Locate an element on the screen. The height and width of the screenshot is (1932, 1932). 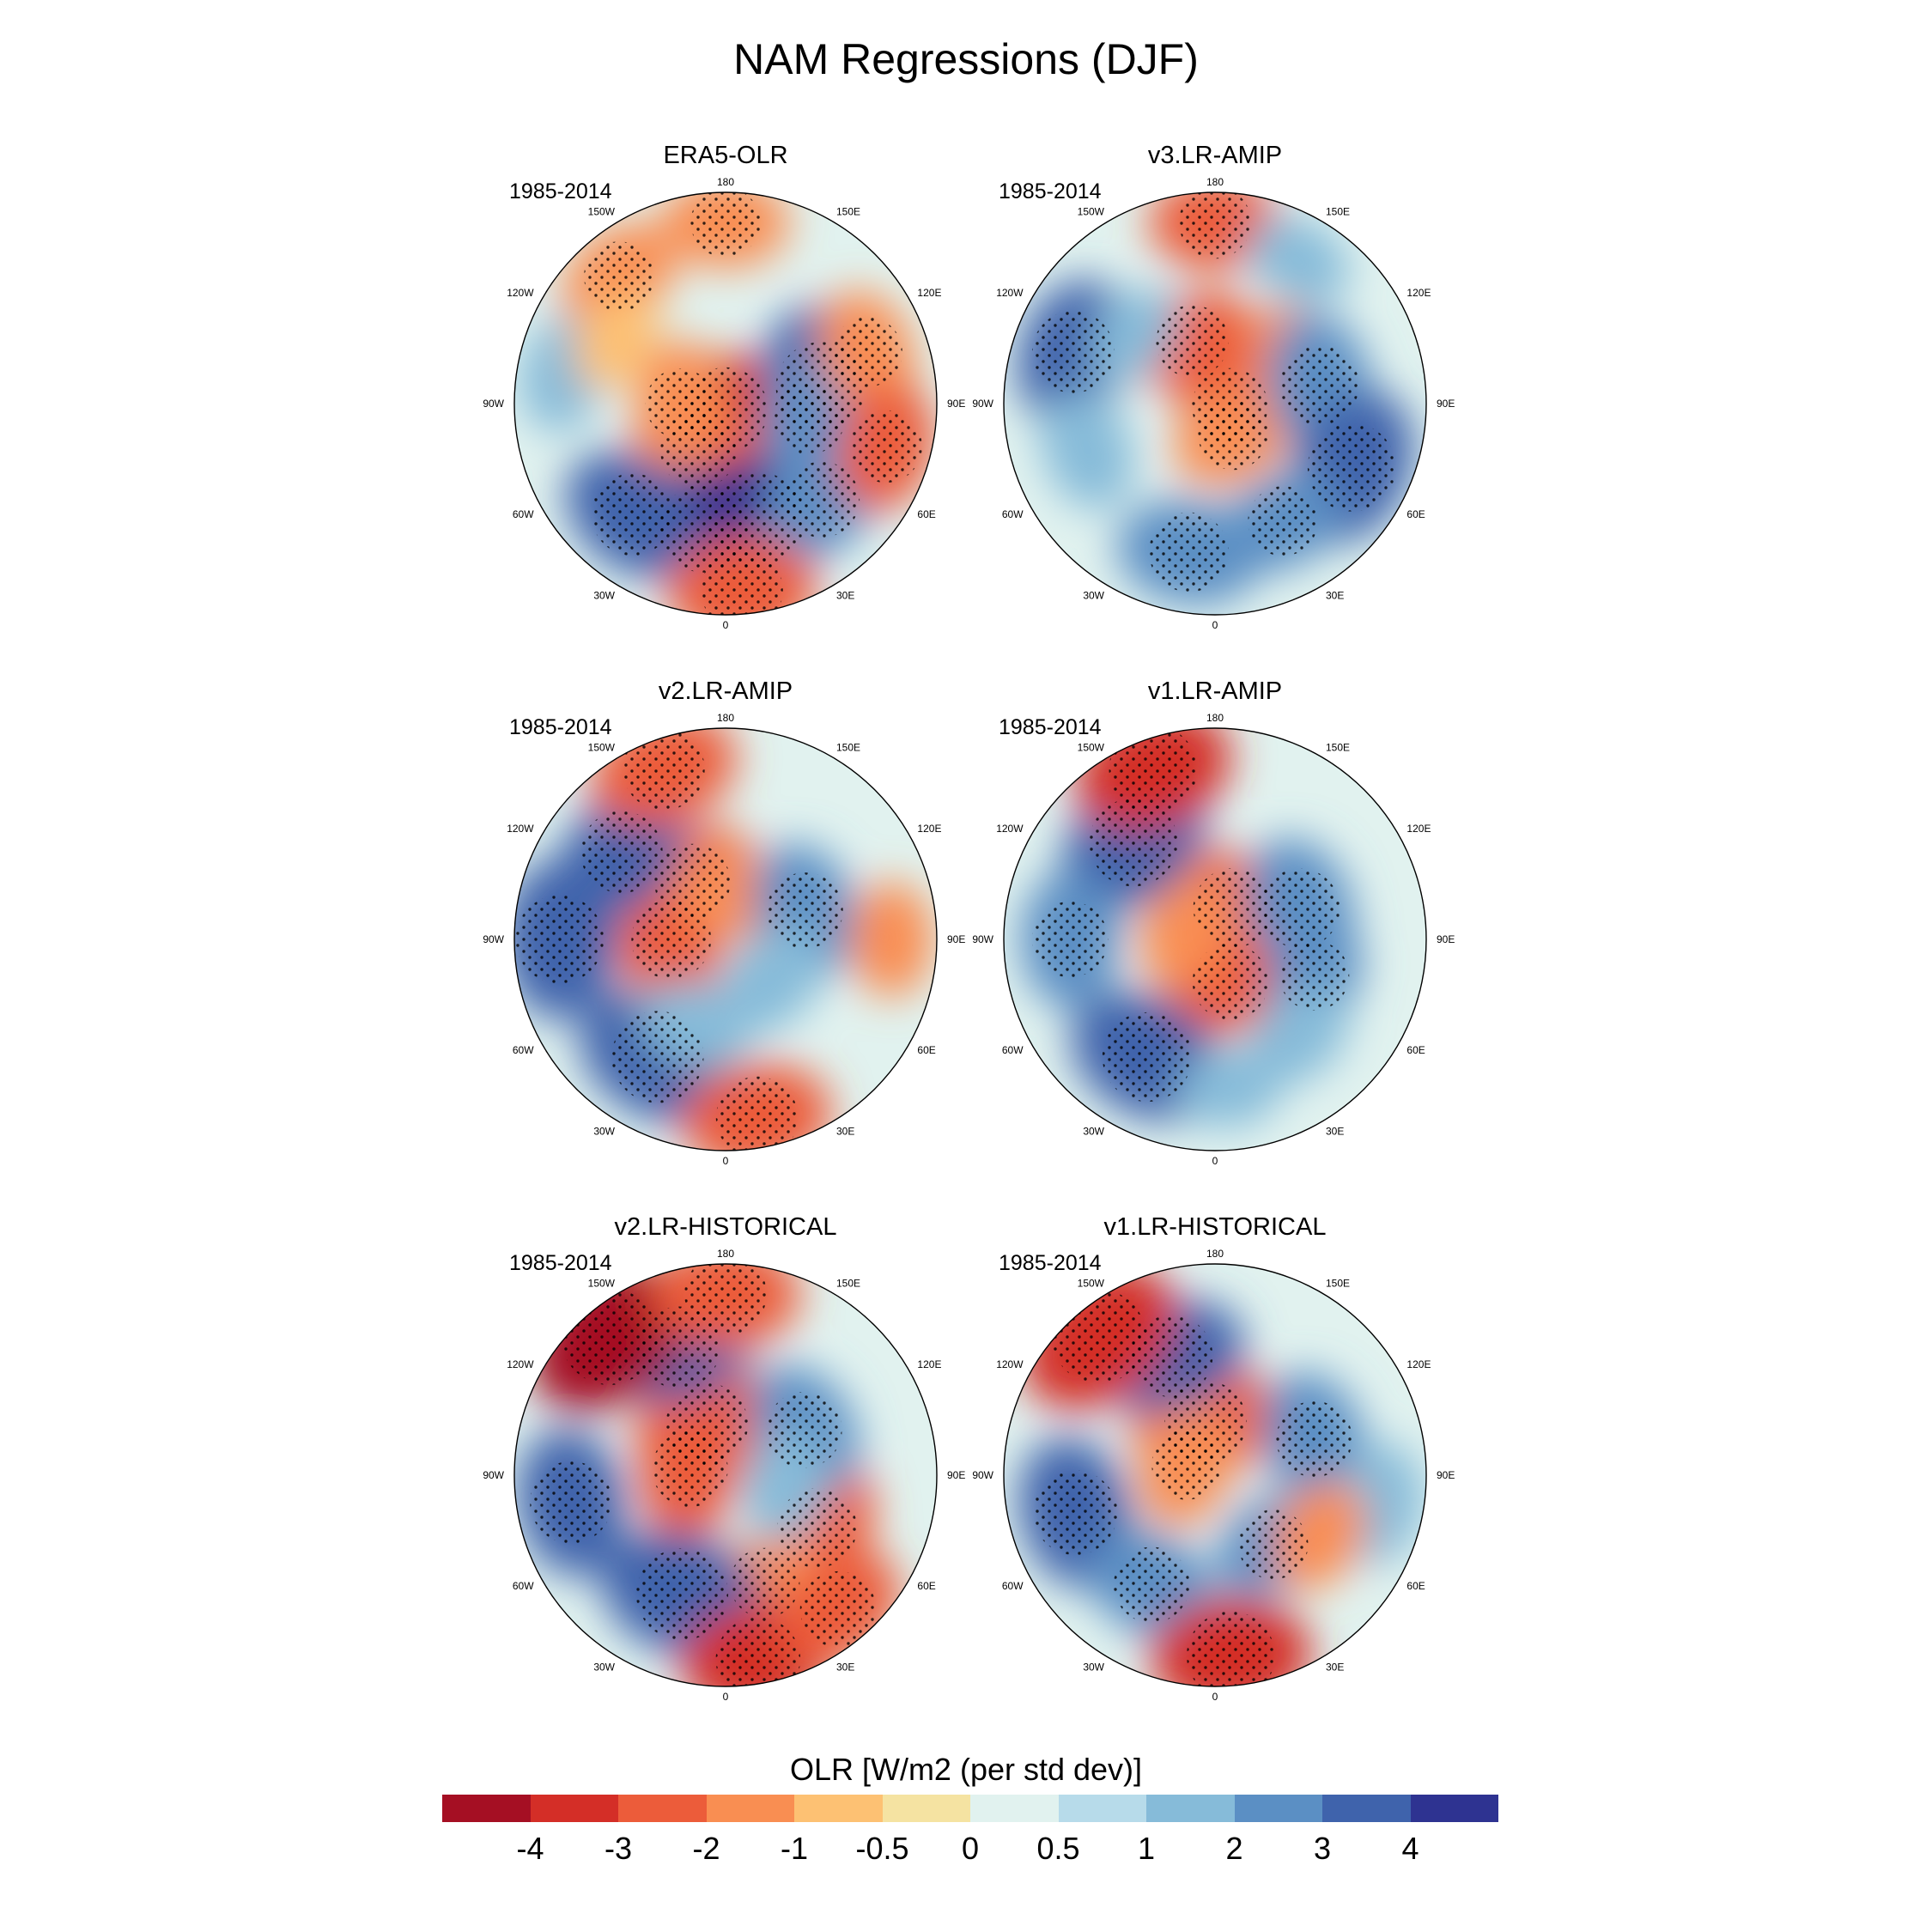
colorbar-tick-label: 2 is located at coordinates (1234, 1849).